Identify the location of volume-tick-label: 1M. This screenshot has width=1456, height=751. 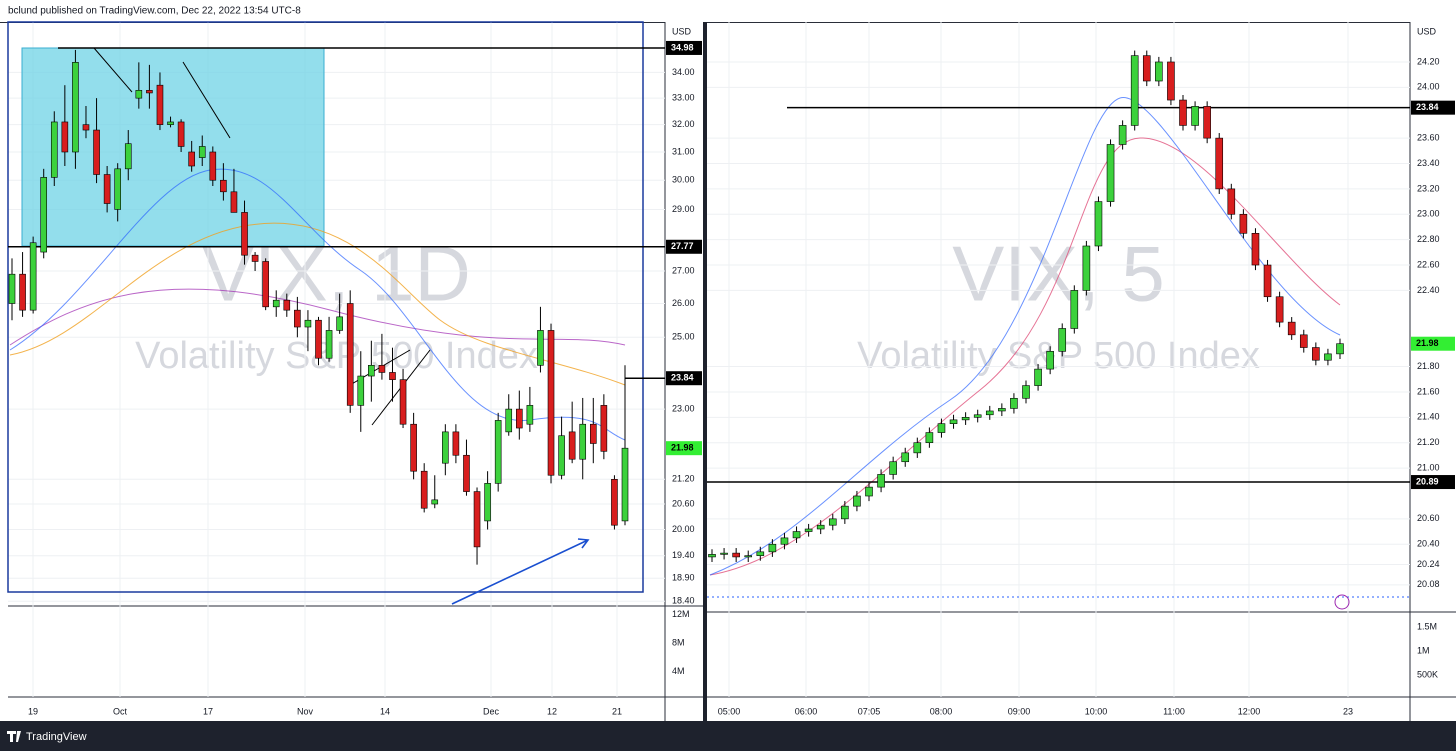
(1423, 650).